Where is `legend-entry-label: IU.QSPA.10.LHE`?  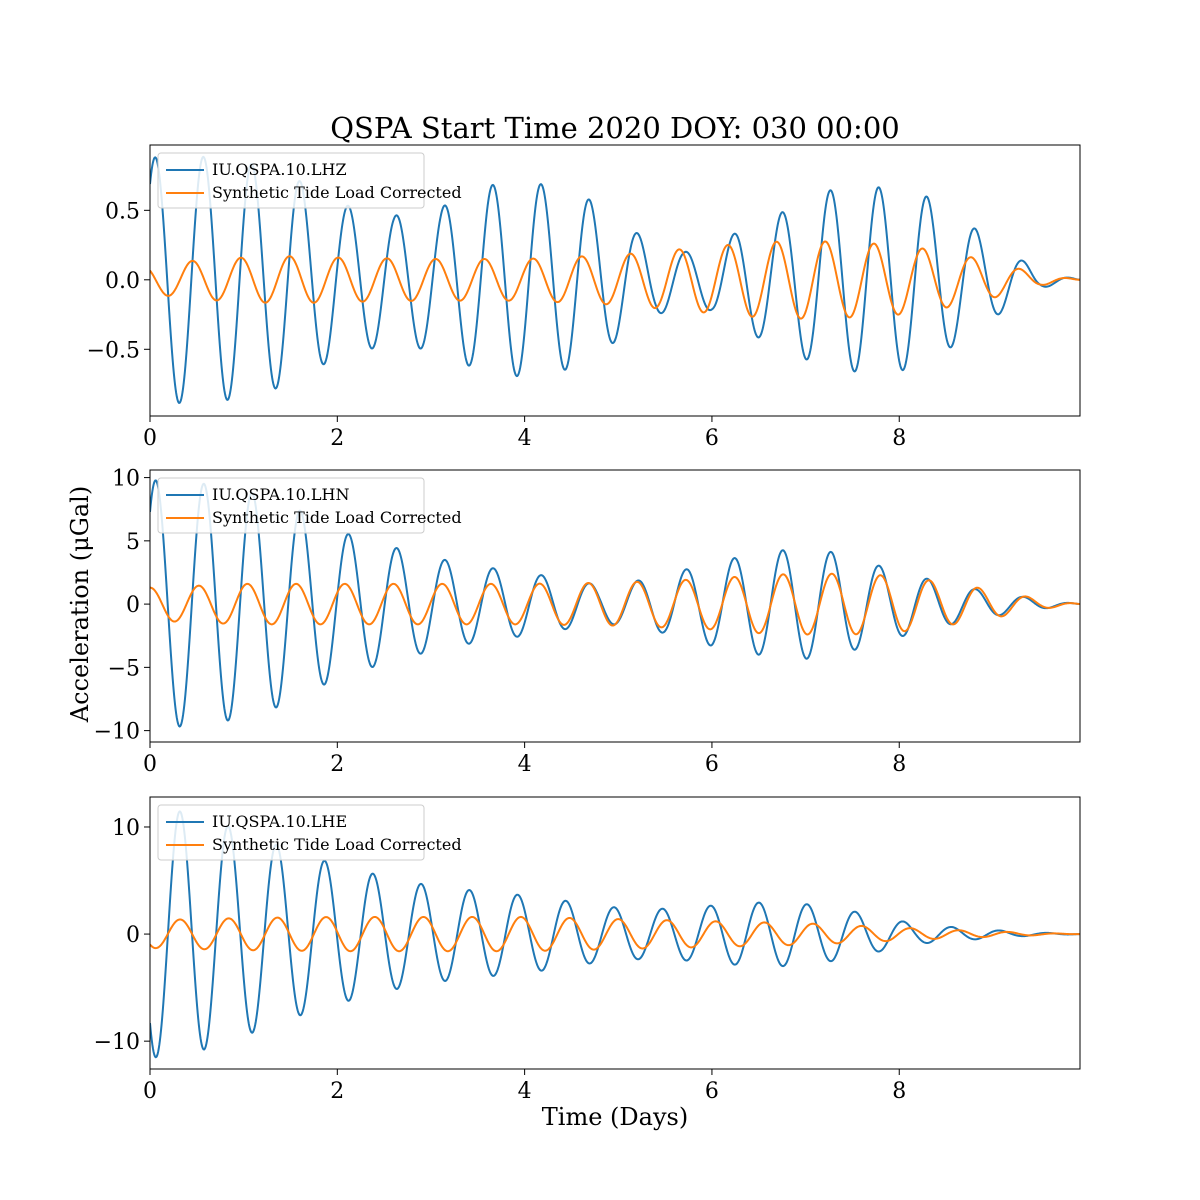 legend-entry-label: IU.QSPA.10.LHE is located at coordinates (279, 821).